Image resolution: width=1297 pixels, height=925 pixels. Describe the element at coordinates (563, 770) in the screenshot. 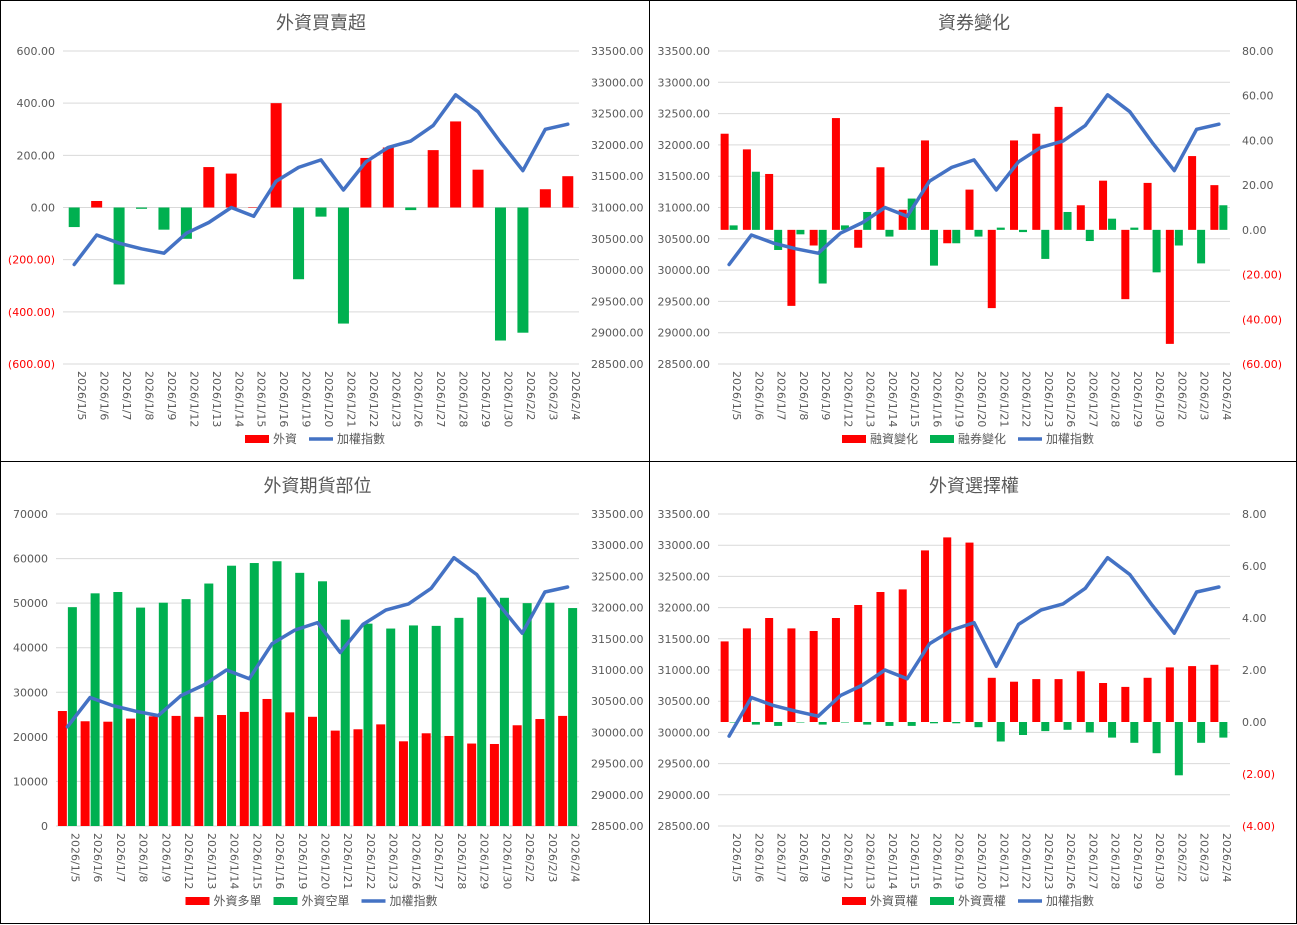

I see `bar-外資多單-22` at that location.